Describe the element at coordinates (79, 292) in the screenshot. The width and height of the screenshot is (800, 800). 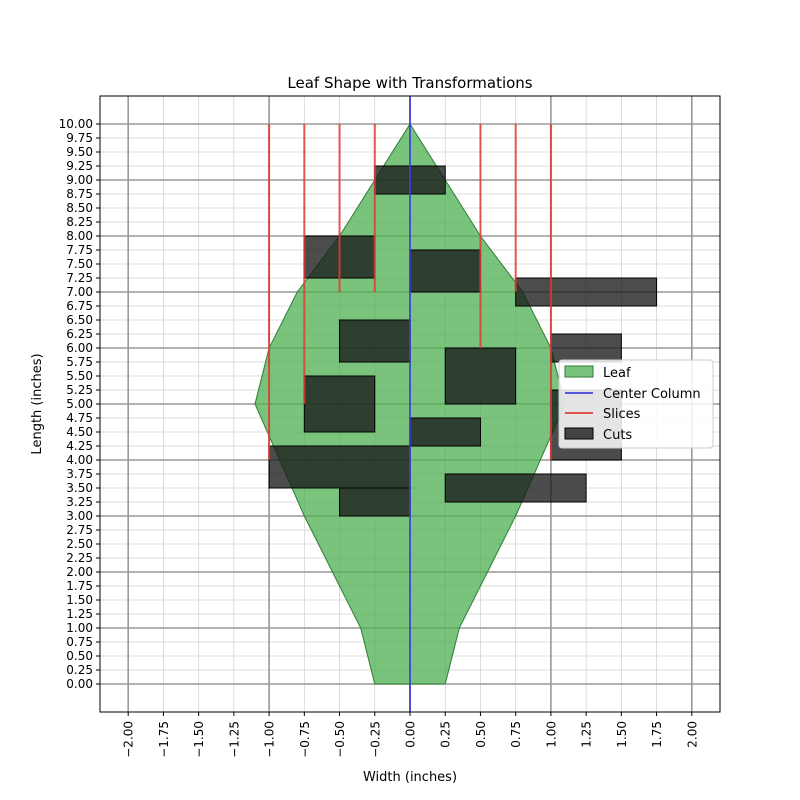
I see `y-tick-label: 7.00` at that location.